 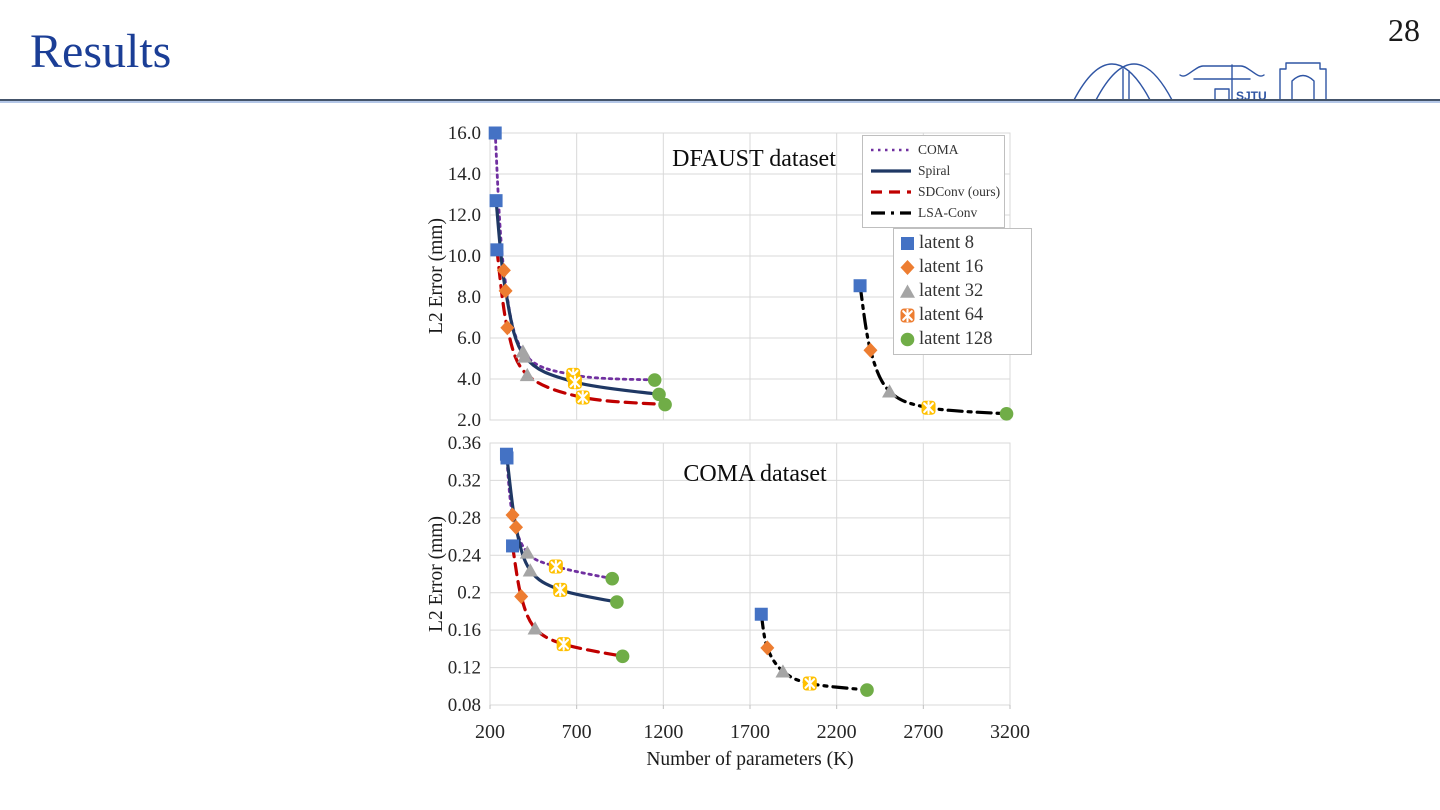 I want to click on latent-32-marker-icon, so click(x=907, y=291).